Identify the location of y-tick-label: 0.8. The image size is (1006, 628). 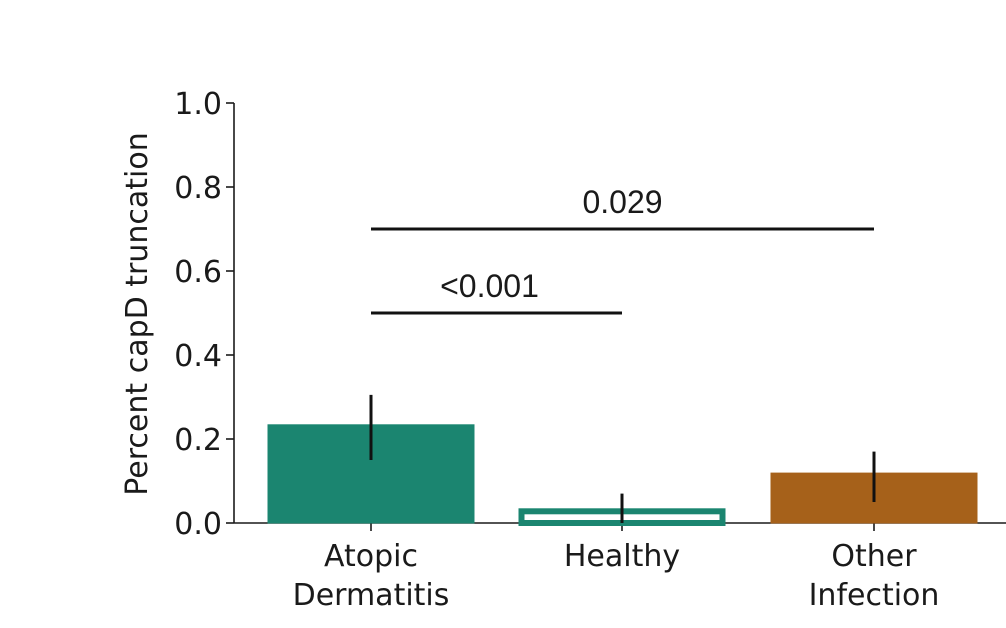
(198, 188).